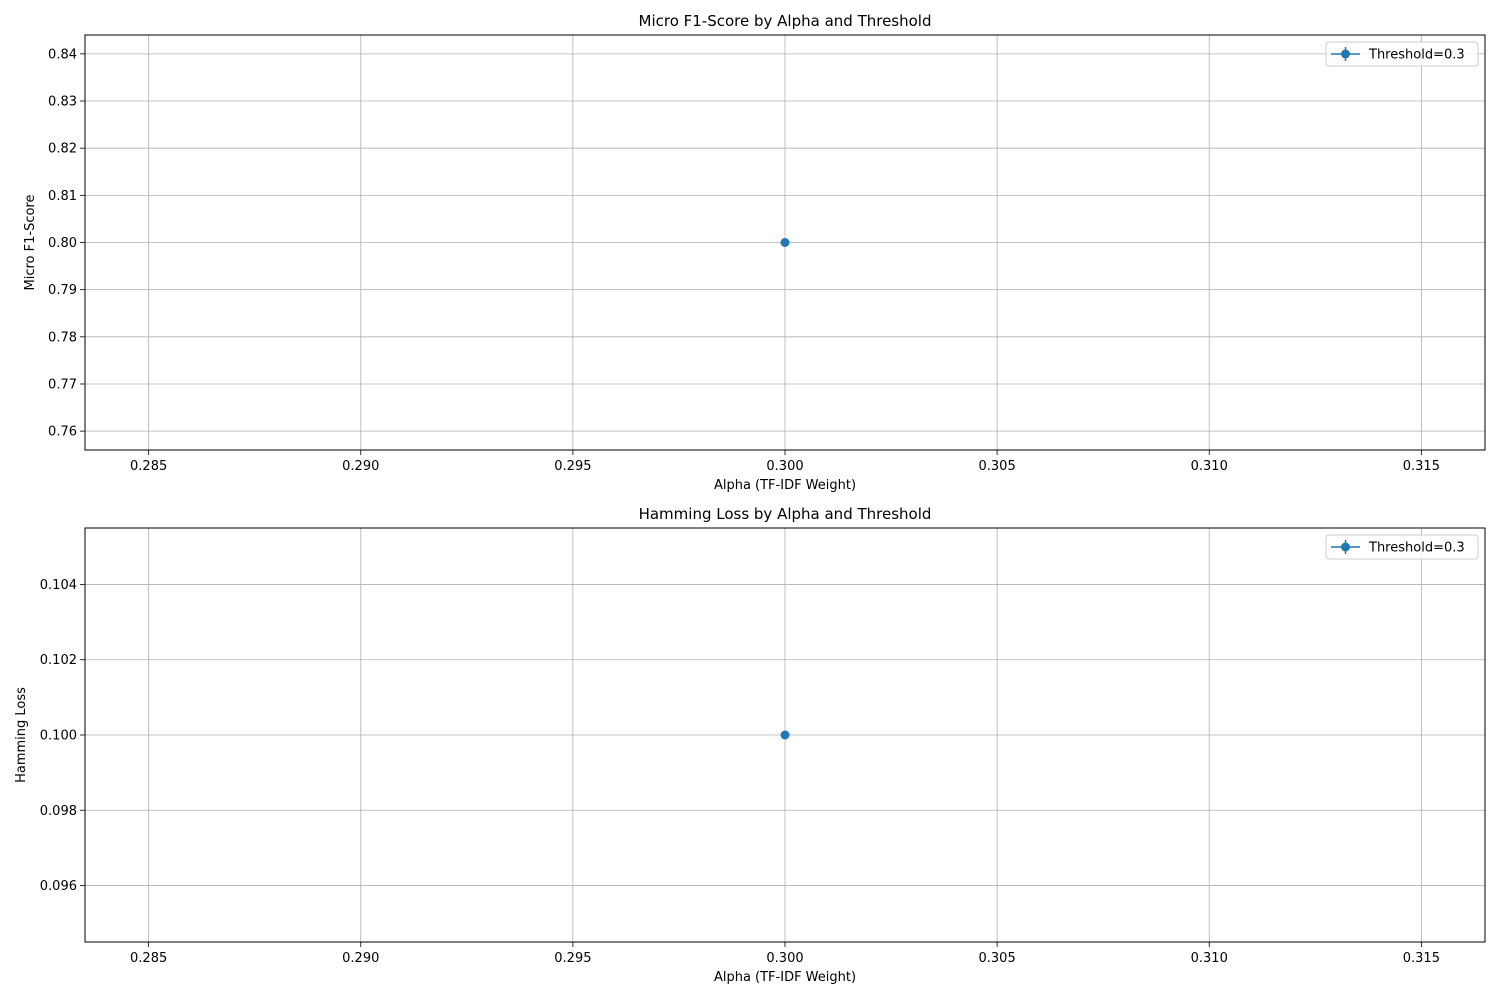 This screenshot has height=1000, width=1500. Describe the element at coordinates (62, 149) in the screenshot. I see `y-tick-label: 0.82` at that location.